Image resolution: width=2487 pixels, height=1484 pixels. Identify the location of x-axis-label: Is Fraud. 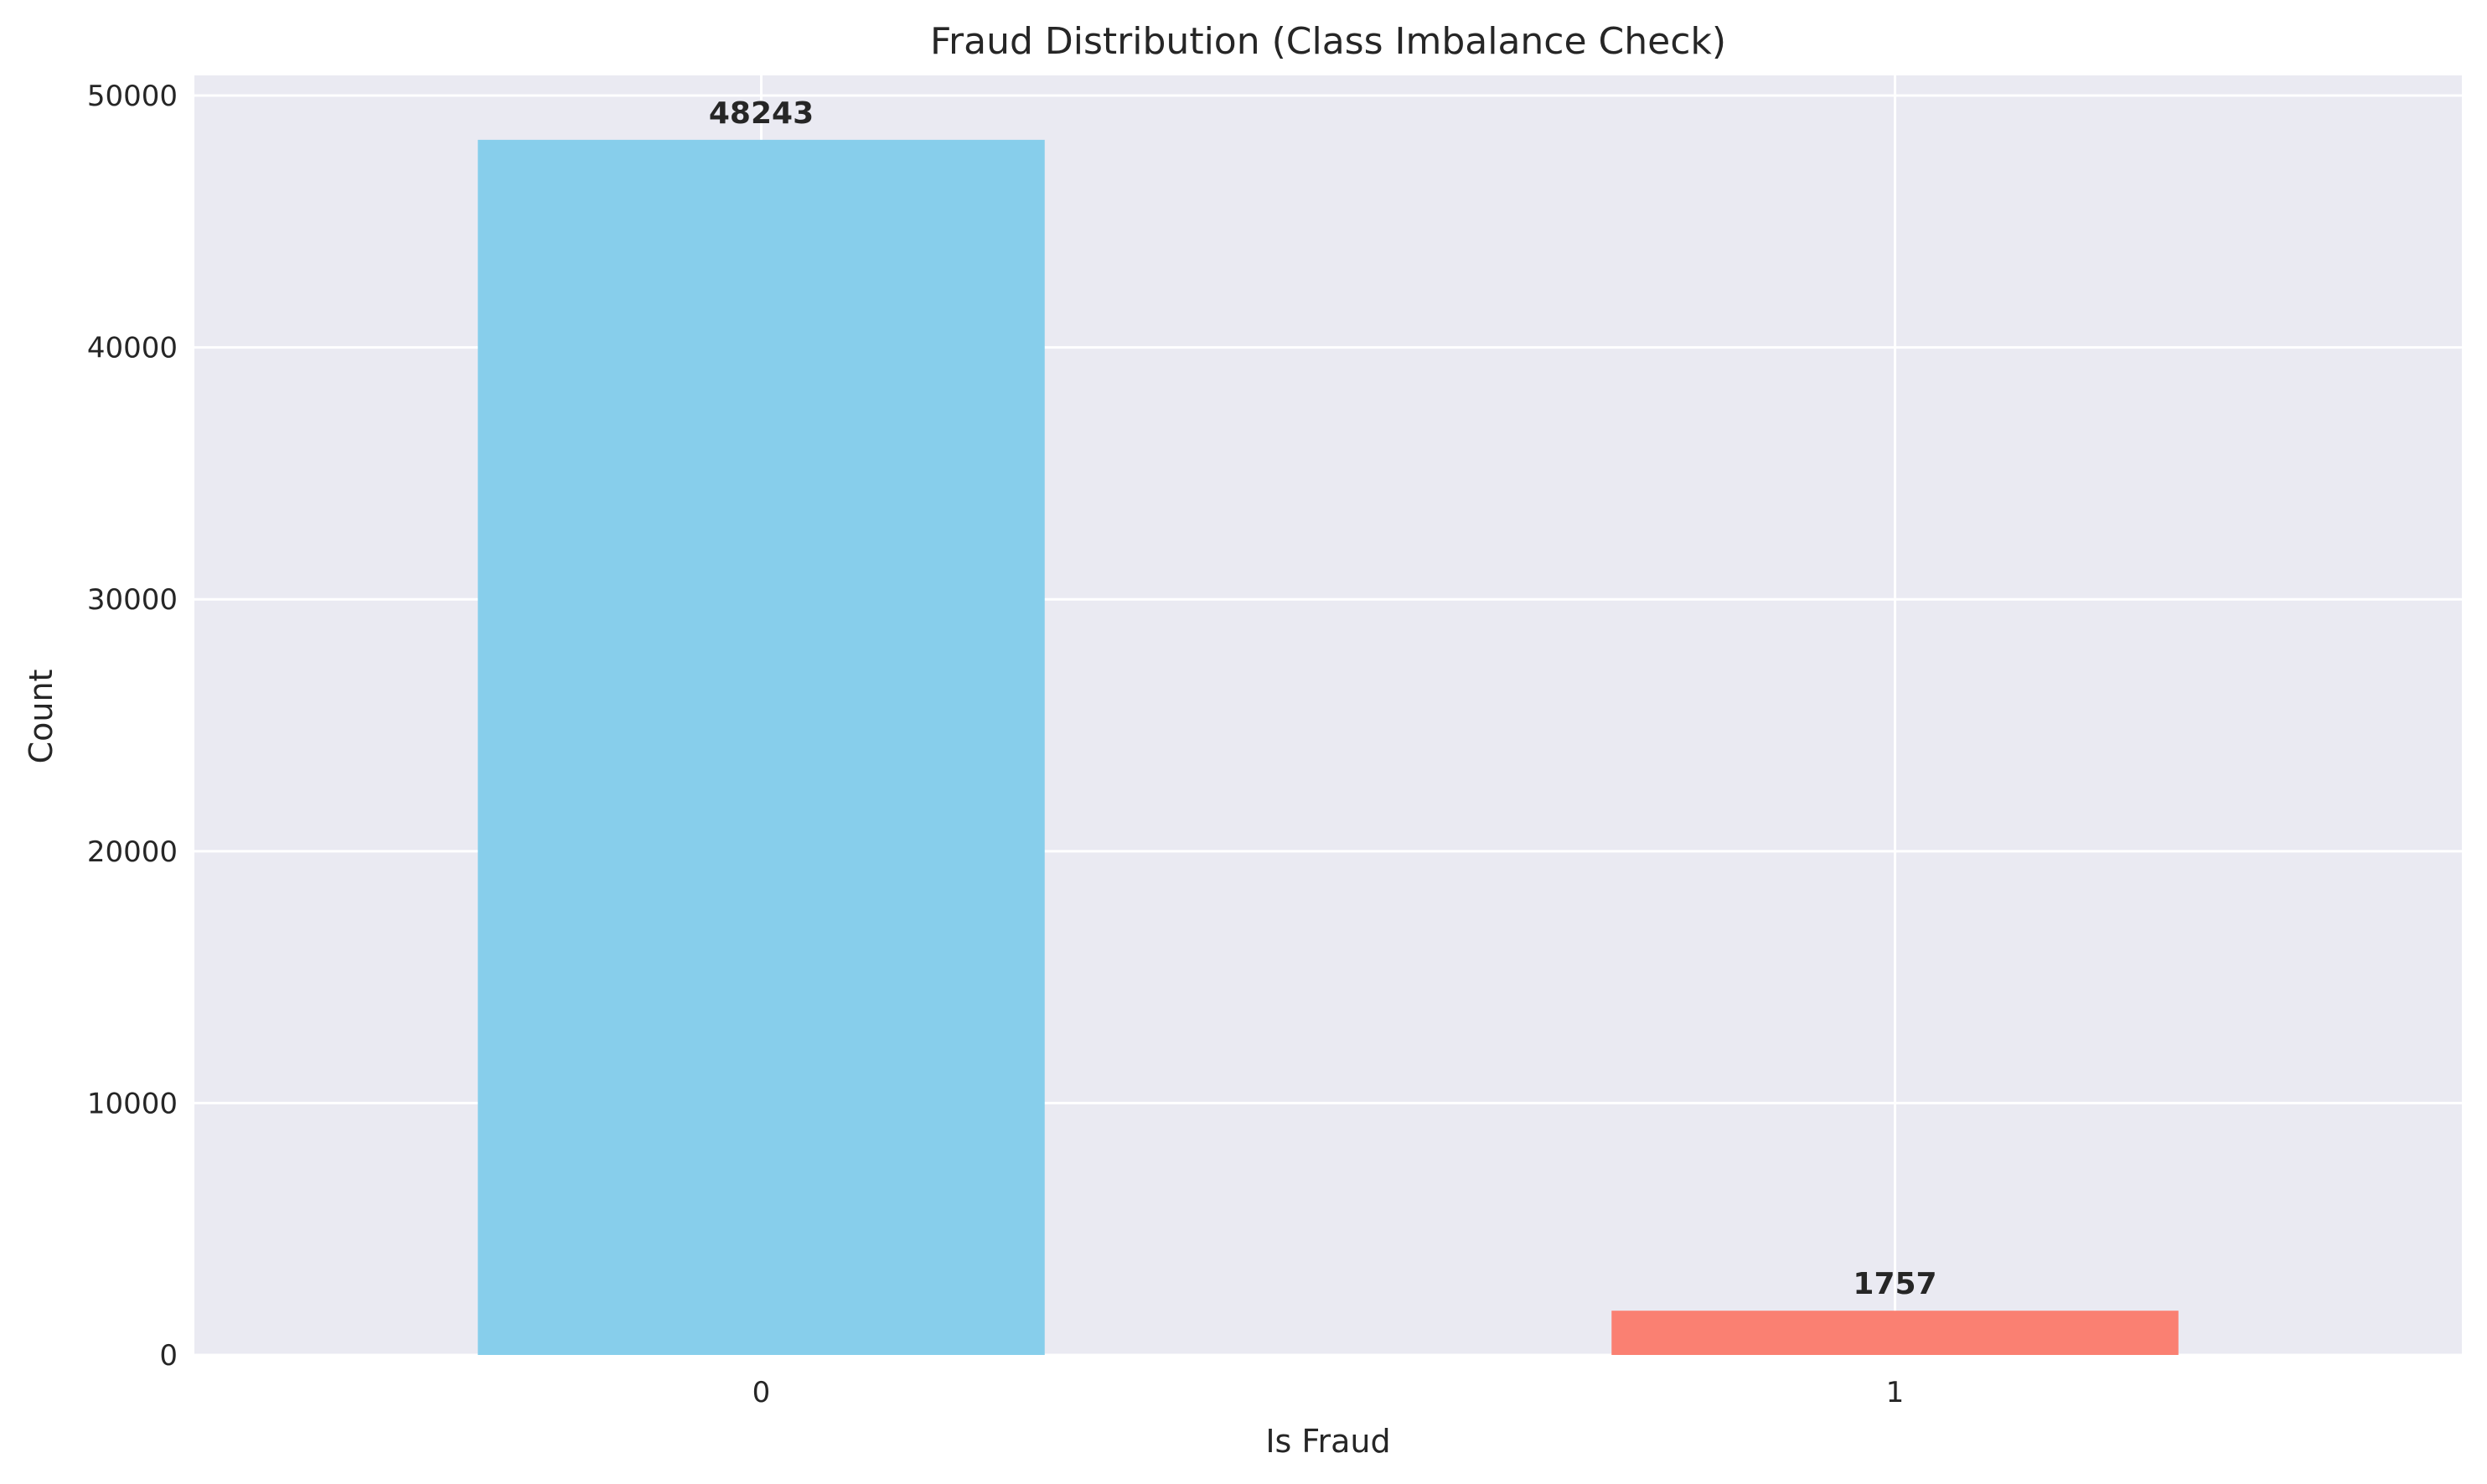
(1328, 1442).